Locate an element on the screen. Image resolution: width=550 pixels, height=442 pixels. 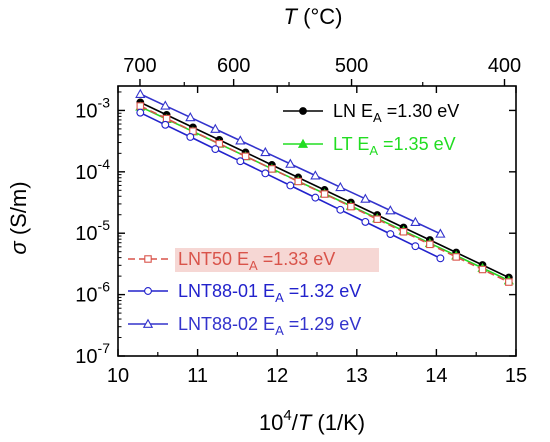
legend-label: LNT50 EA =1.33 eV is located at coordinates (256, 261).